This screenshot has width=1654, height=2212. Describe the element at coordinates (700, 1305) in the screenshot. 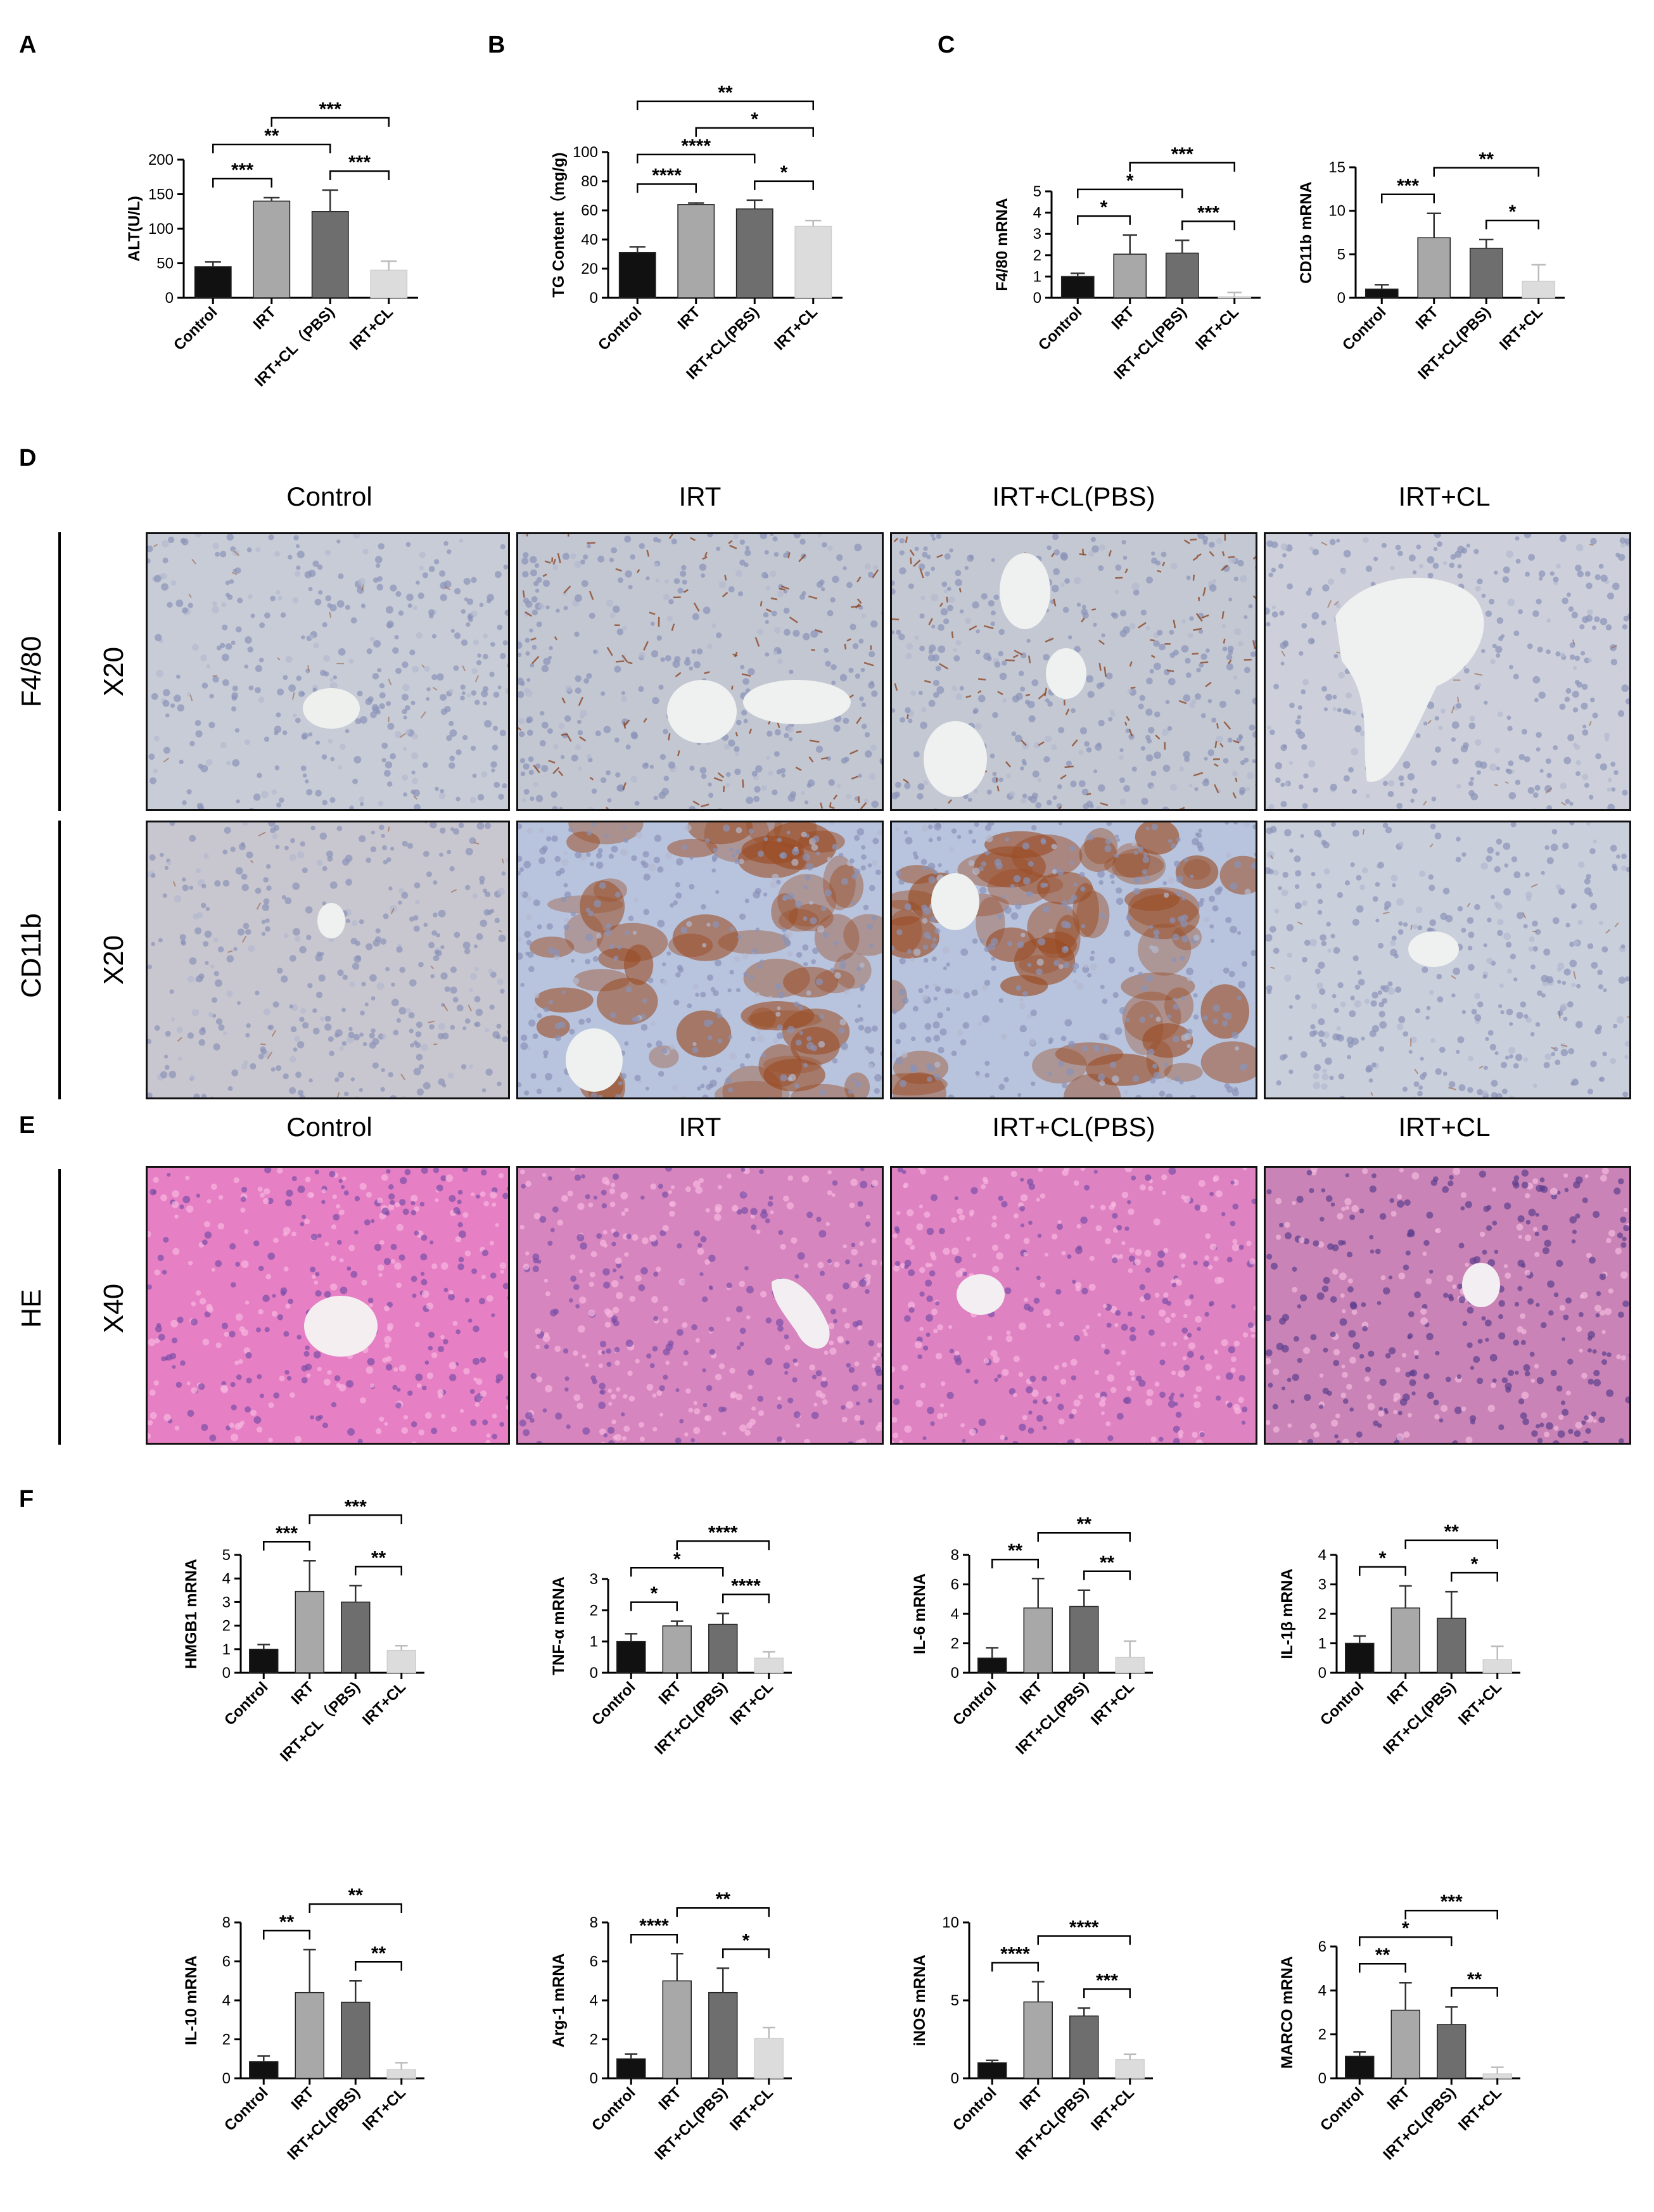

I see `micrograph-he-irt` at that location.